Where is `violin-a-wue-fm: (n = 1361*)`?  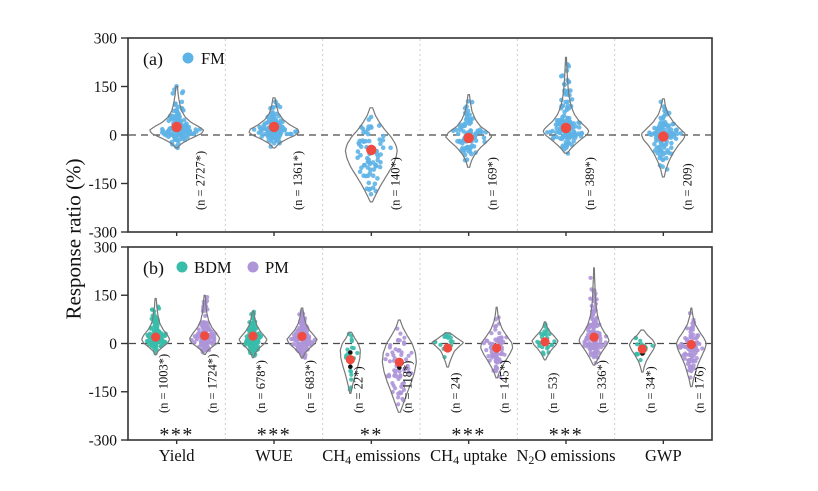
violin-a-wue-fm: (n = 1361*) is located at coordinates (276, 153).